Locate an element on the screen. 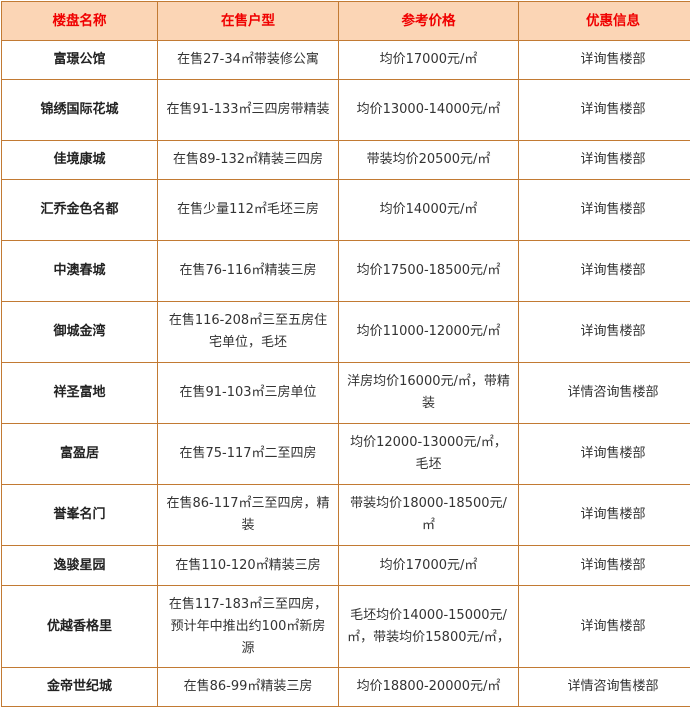 The image size is (690, 710). header-name: 楼盘名称 is located at coordinates (79, 21).